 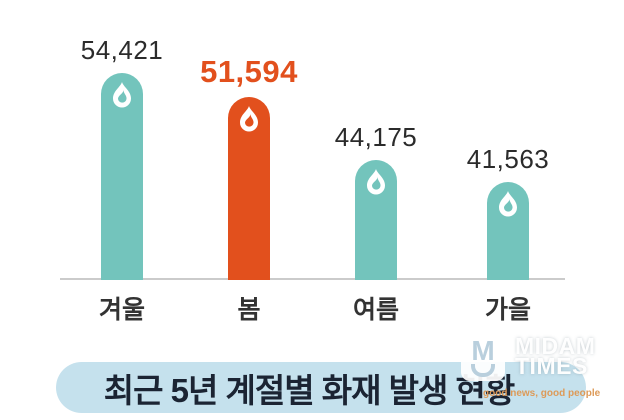 What do you see at coordinates (122, 50) in the screenshot?
I see `value-label-겨울: 54,421` at bounding box center [122, 50].